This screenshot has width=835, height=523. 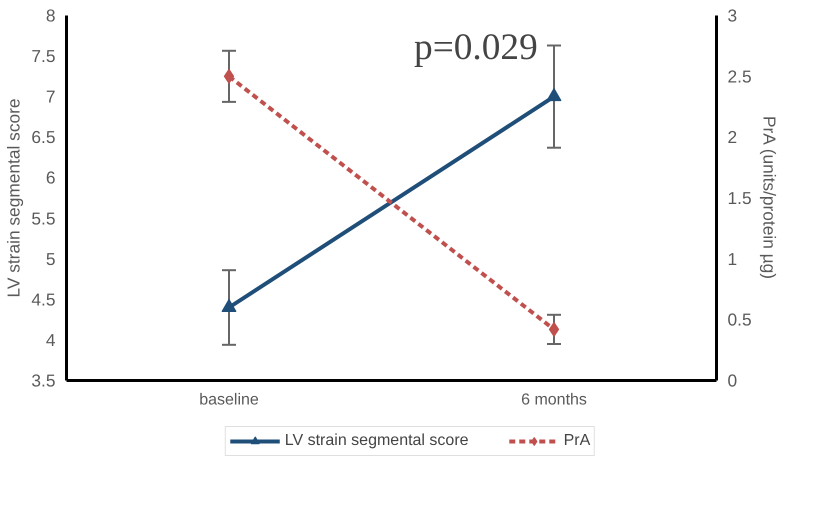 I want to click on y-tick-label: 6.5, so click(x=43, y=137).